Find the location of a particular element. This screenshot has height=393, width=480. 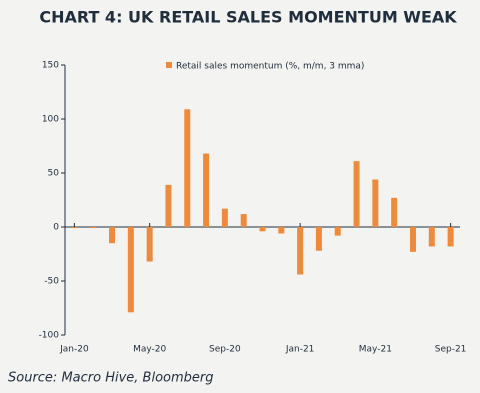

legend-swatch is located at coordinates (169, 65).